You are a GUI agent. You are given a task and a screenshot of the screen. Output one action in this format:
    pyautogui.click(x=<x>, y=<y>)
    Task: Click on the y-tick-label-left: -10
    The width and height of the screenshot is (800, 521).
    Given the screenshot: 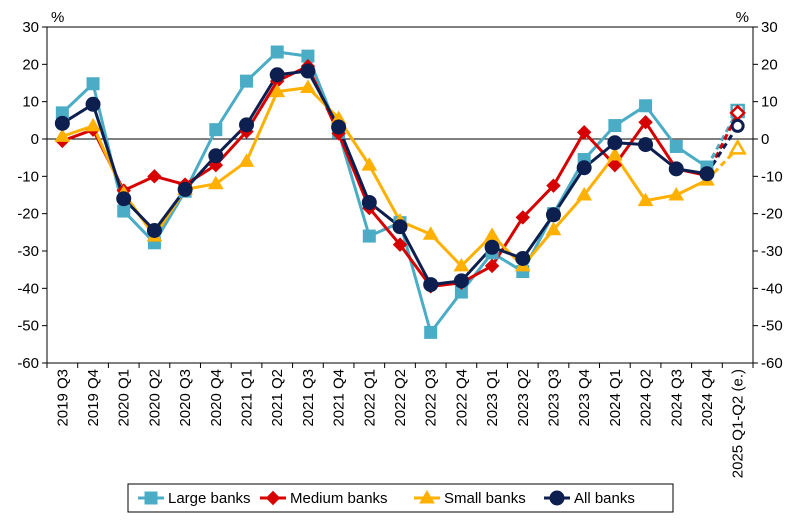 What is the action you would take?
    pyautogui.click(x=28, y=176)
    